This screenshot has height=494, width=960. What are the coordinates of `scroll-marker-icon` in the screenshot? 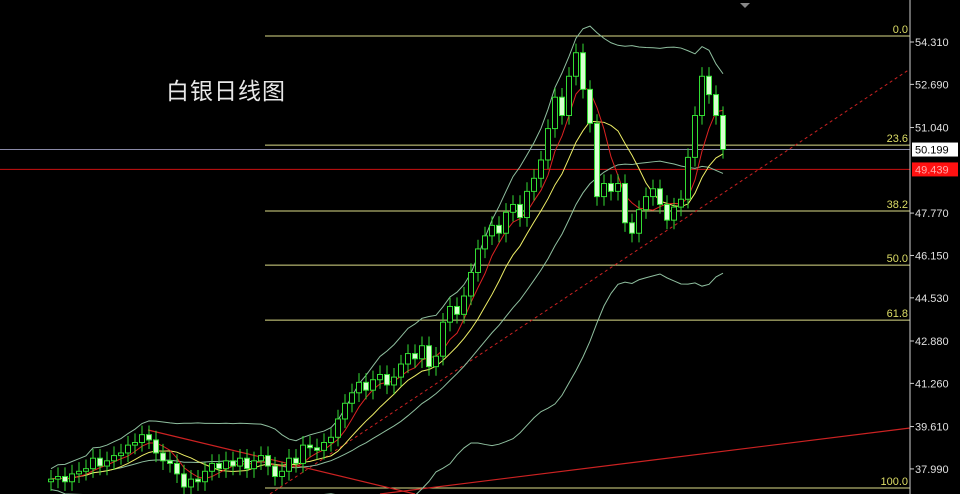 It's located at (745, 5).